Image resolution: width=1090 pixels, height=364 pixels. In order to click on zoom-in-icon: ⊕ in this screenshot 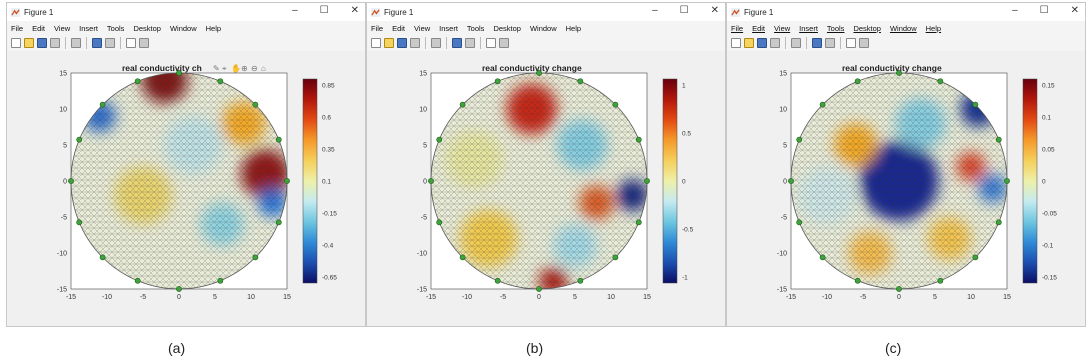, I will do `click(244, 68)`.